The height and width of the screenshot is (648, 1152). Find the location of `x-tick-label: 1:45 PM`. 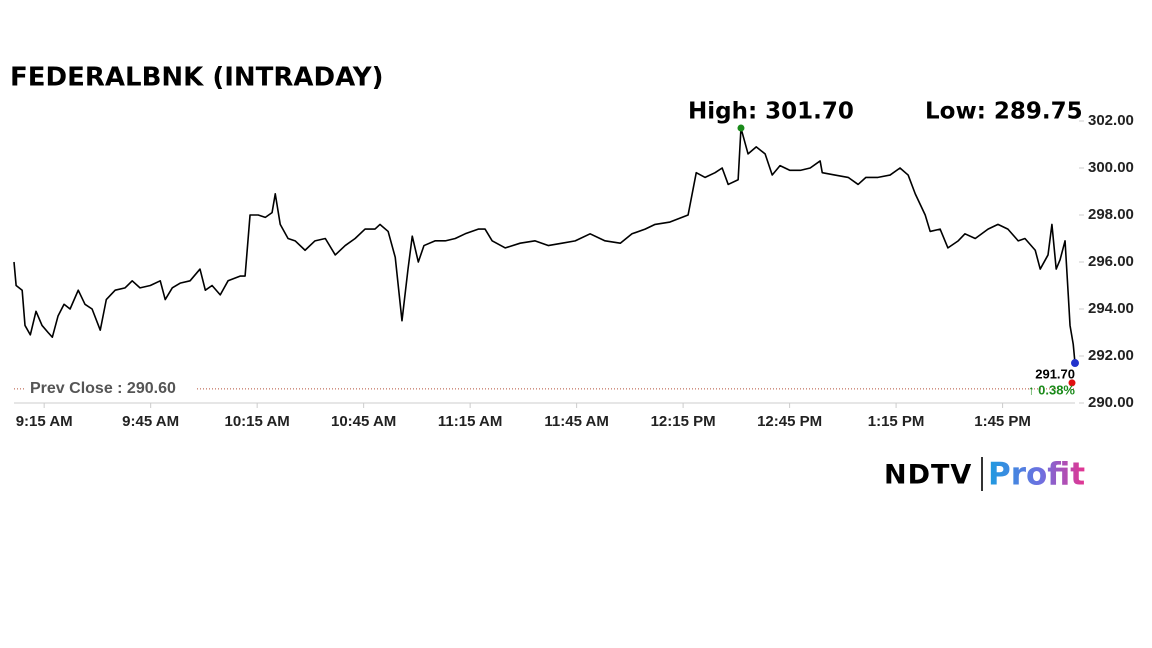

x-tick-label: 1:45 PM is located at coordinates (1002, 421).